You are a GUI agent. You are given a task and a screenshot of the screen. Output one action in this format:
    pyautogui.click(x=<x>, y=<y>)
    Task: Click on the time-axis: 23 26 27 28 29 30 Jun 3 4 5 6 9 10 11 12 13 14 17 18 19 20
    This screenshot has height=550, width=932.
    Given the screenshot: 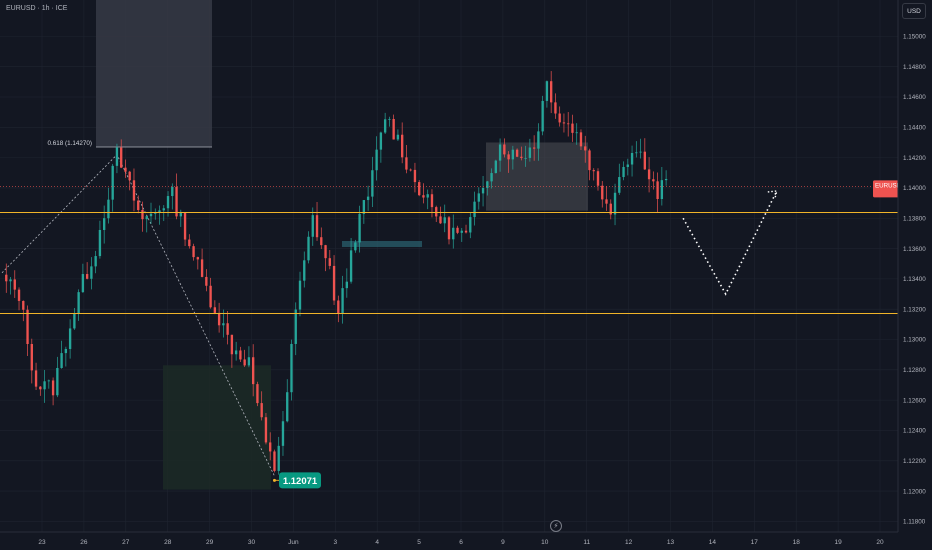 What is the action you would take?
    pyautogui.click(x=449, y=538)
    